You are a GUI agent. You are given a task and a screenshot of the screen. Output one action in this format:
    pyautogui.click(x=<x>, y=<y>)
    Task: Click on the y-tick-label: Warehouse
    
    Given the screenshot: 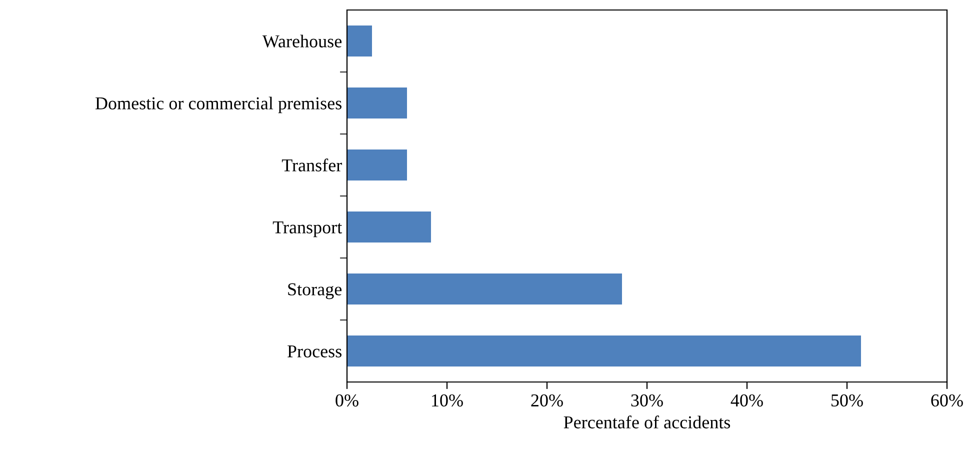 What is the action you would take?
    pyautogui.click(x=302, y=41)
    